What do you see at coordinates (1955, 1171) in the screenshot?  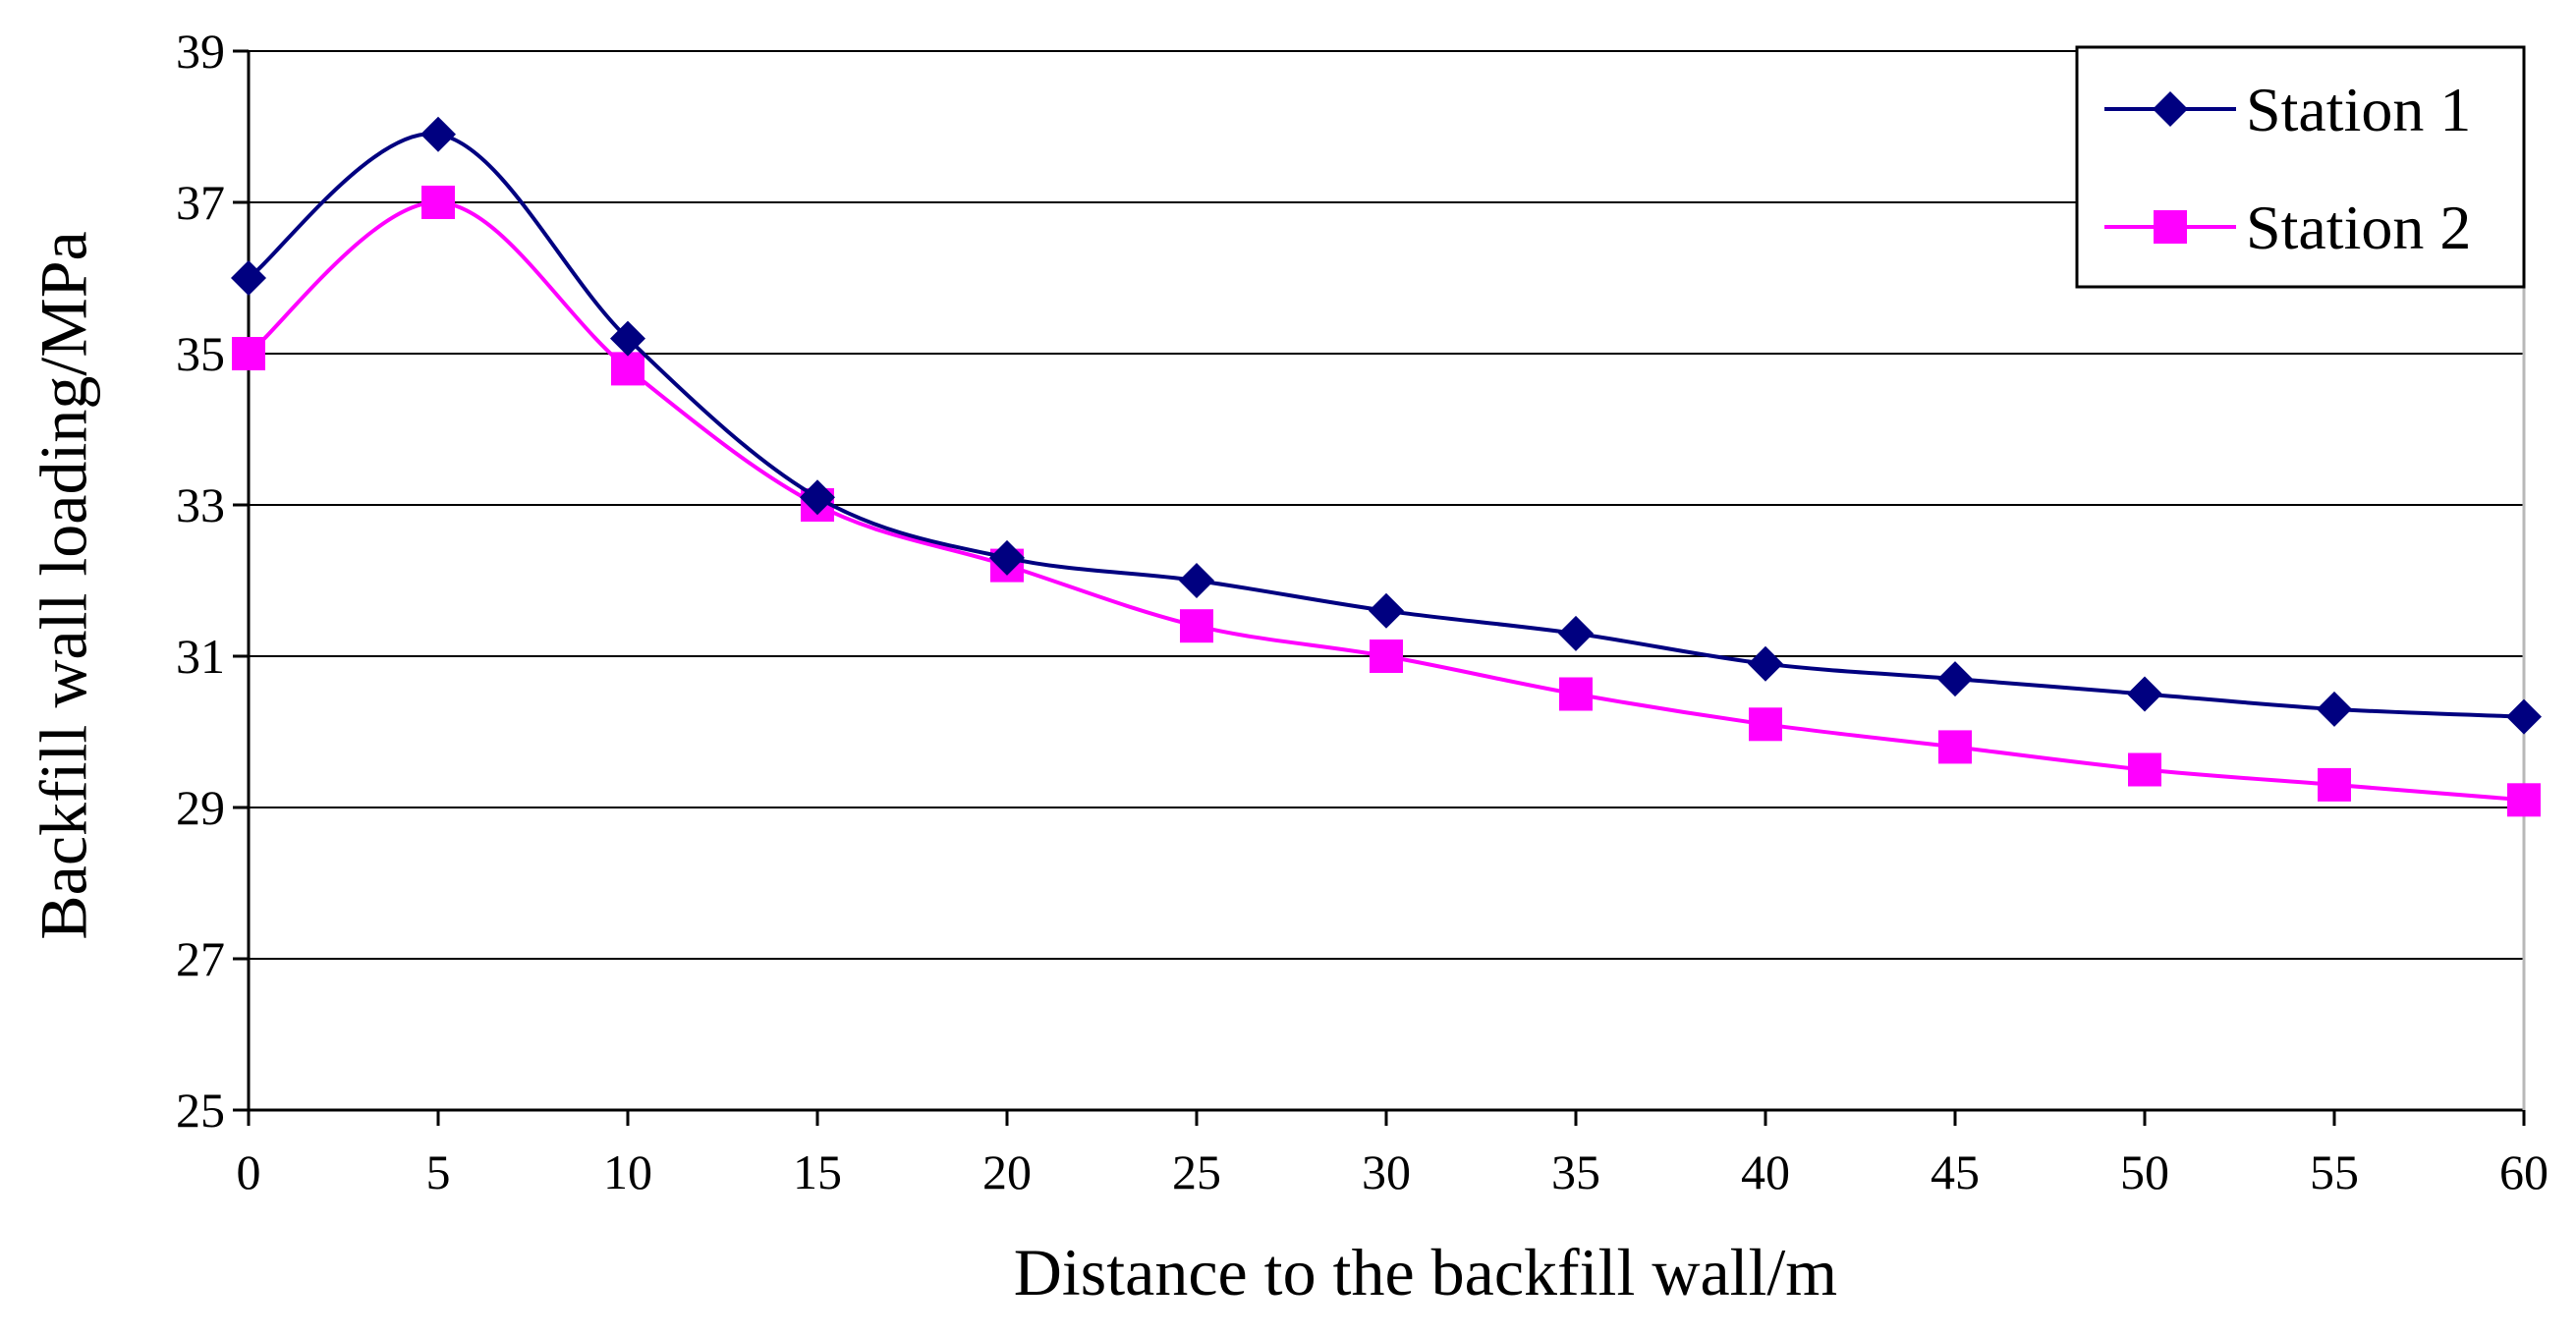 I see `x-tick-label: 45` at bounding box center [1955, 1171].